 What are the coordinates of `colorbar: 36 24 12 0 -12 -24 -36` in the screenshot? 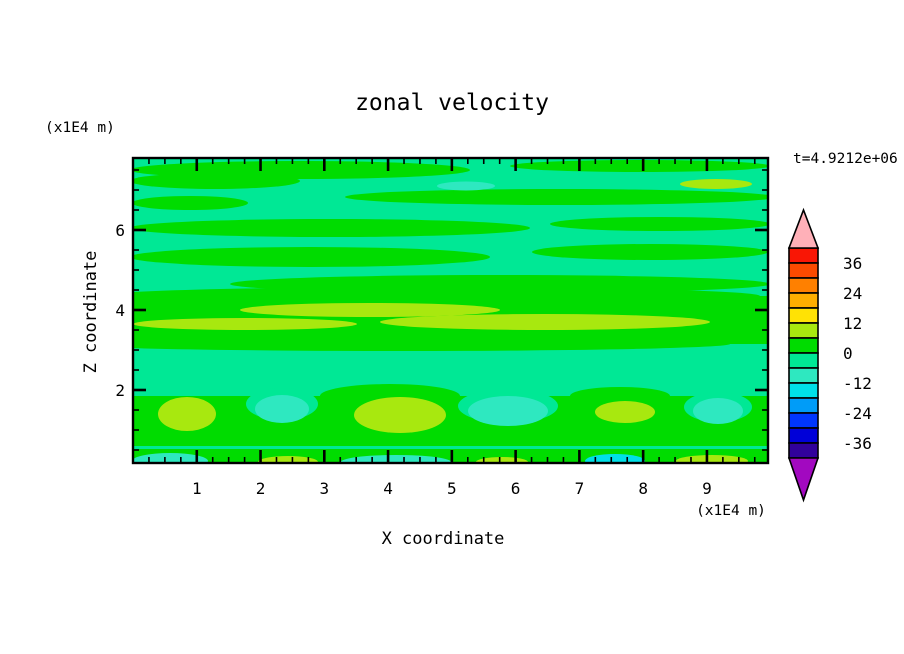 It's located at (830, 353).